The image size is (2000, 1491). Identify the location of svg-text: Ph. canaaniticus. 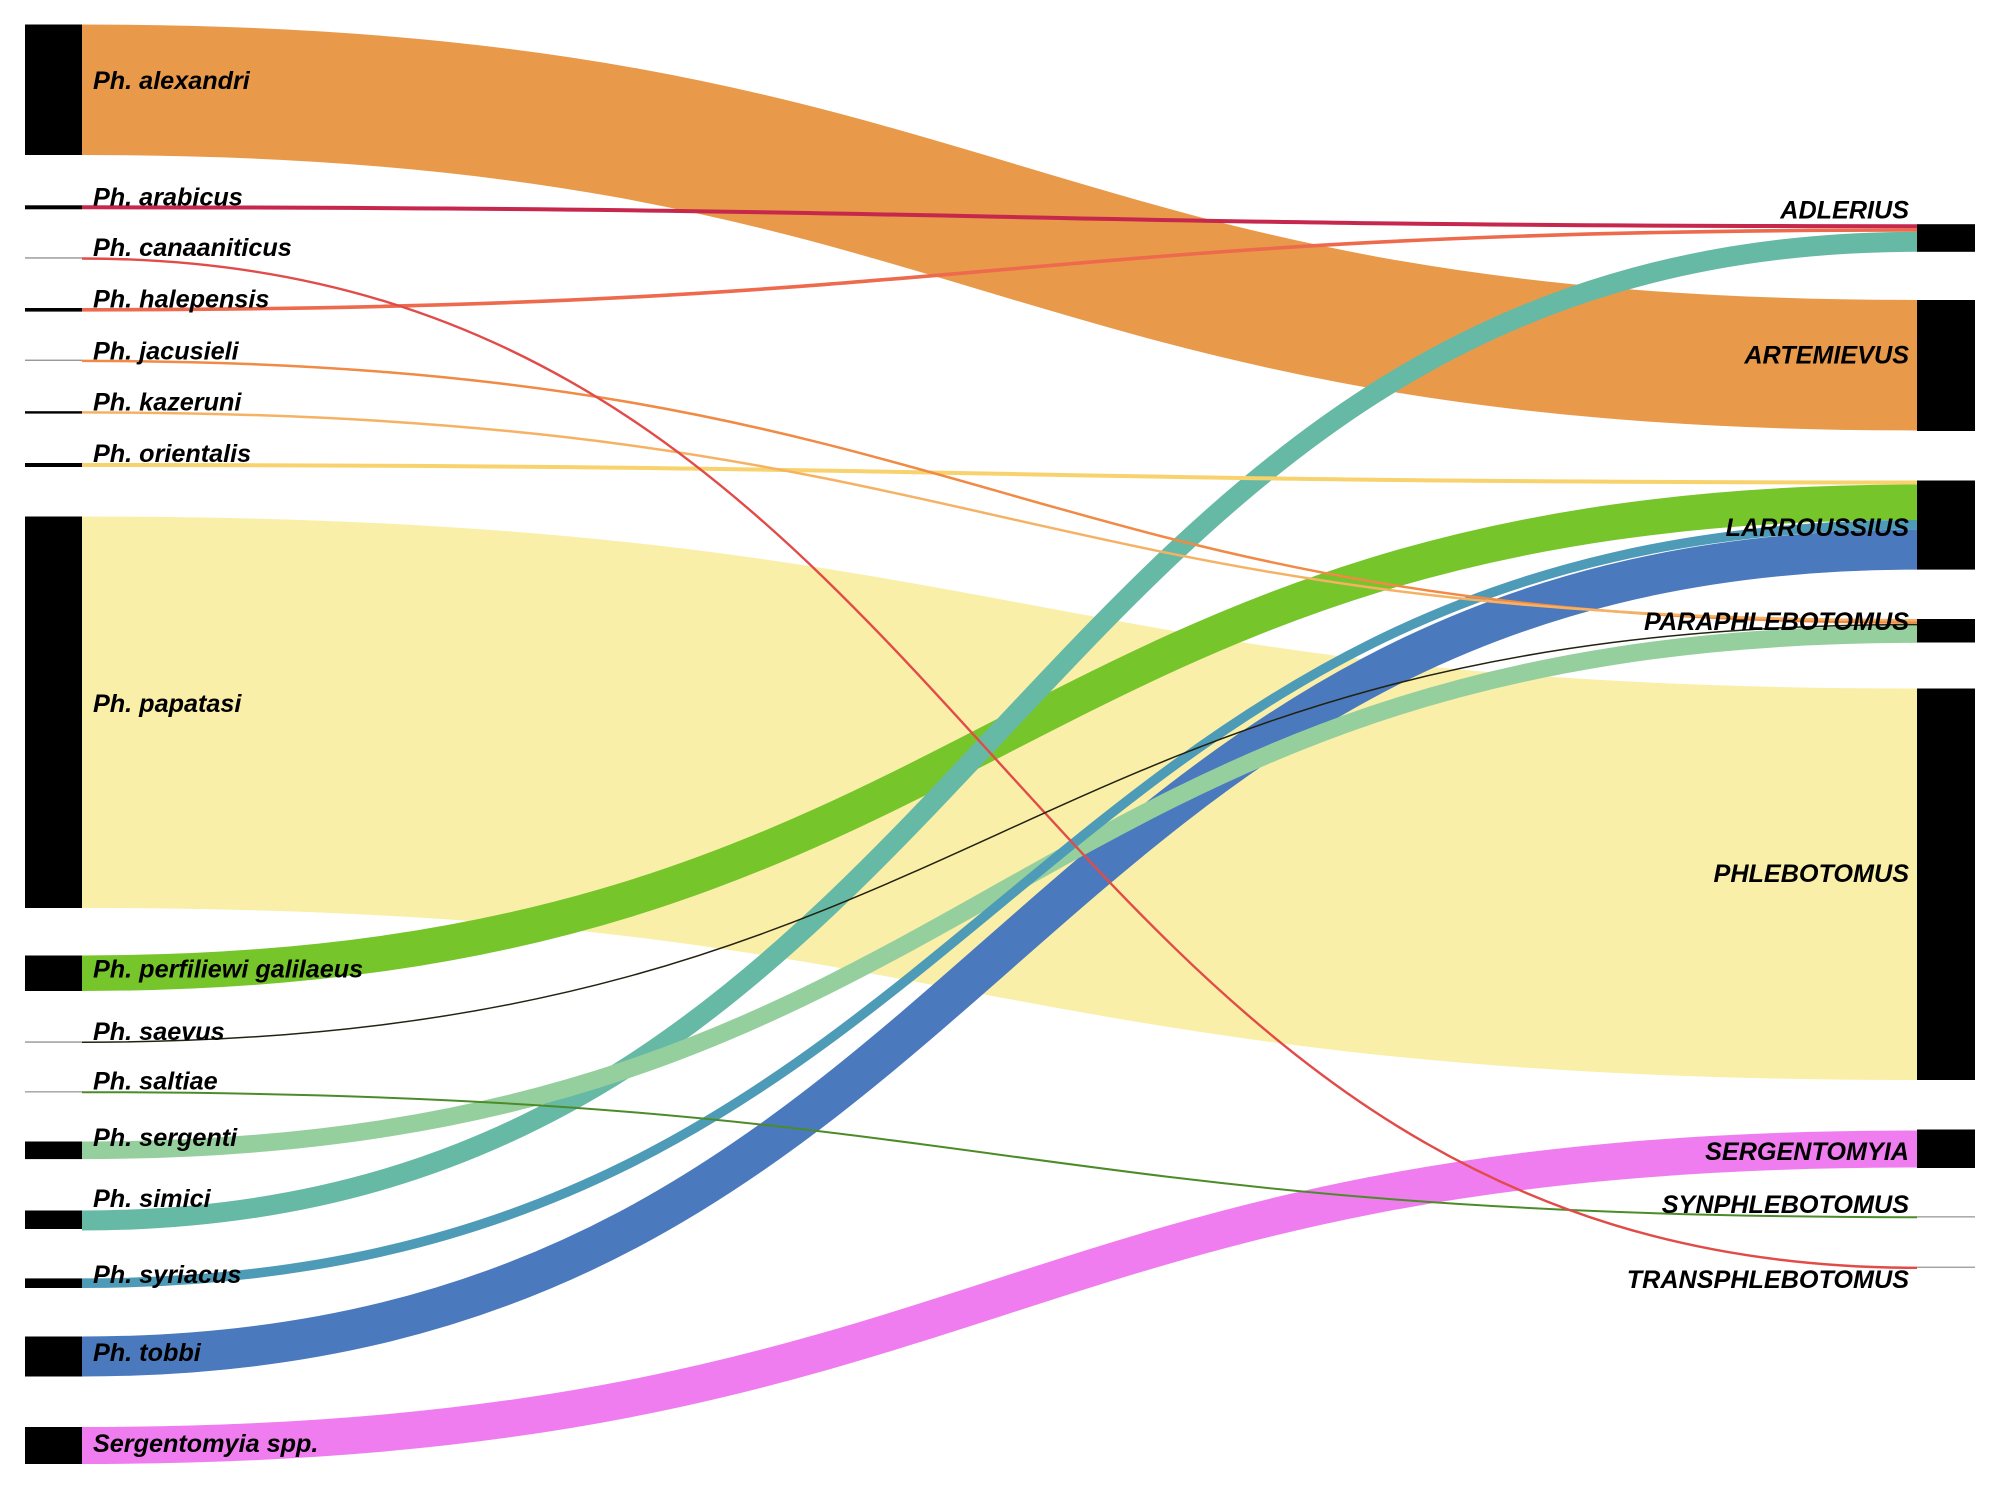
(192, 248).